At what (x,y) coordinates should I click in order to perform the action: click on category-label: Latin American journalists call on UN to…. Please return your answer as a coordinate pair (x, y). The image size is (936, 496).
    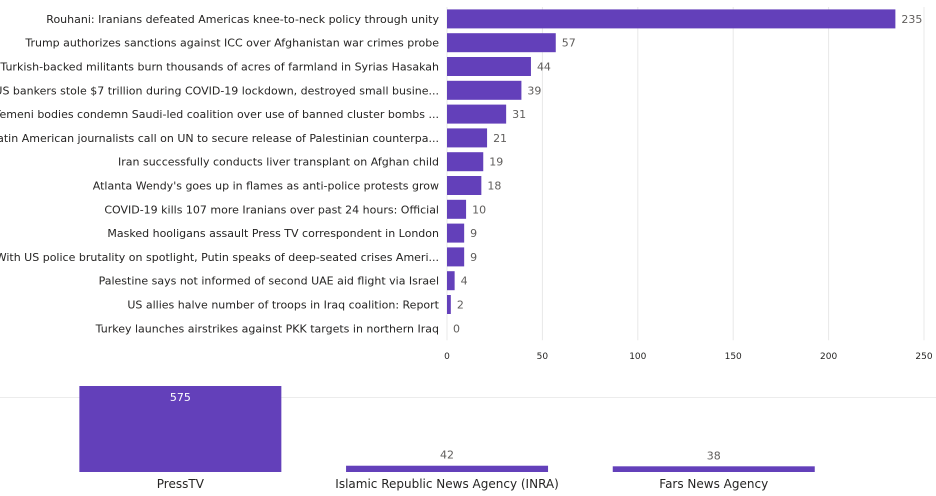
    Looking at the image, I should click on (219, 138).